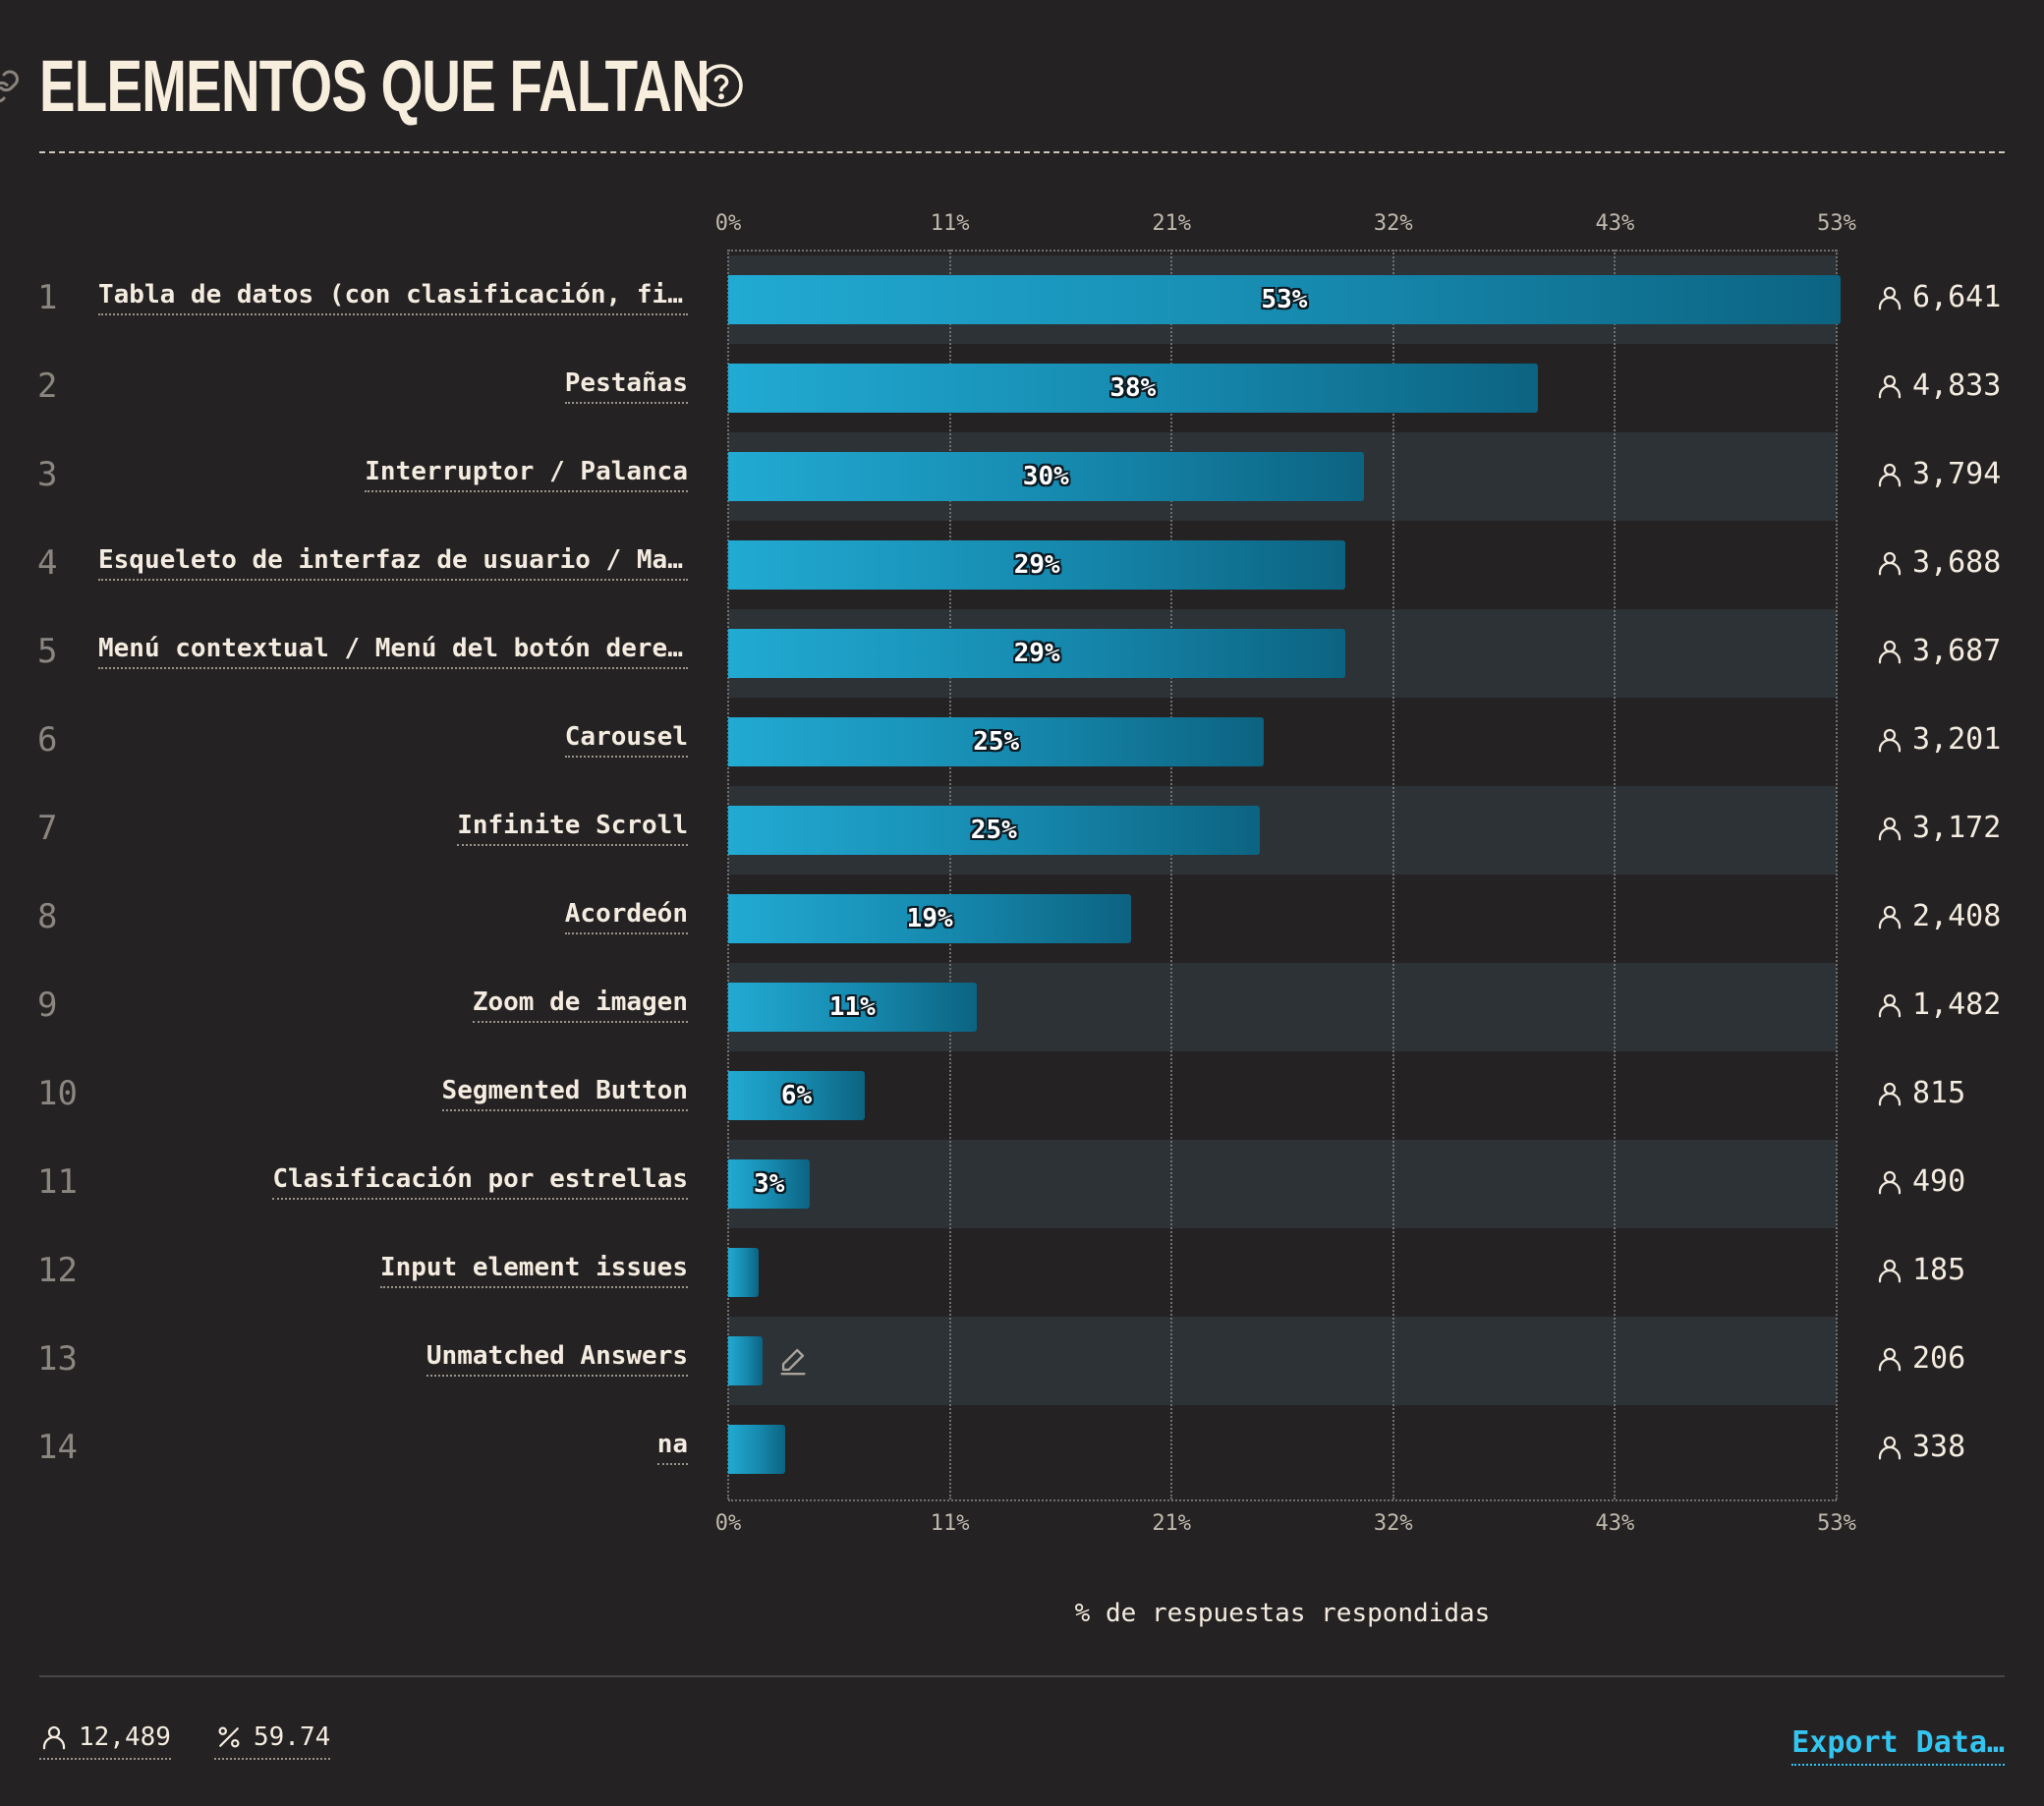 The width and height of the screenshot is (2044, 1806). I want to click on axis-line, so click(1282, 251).